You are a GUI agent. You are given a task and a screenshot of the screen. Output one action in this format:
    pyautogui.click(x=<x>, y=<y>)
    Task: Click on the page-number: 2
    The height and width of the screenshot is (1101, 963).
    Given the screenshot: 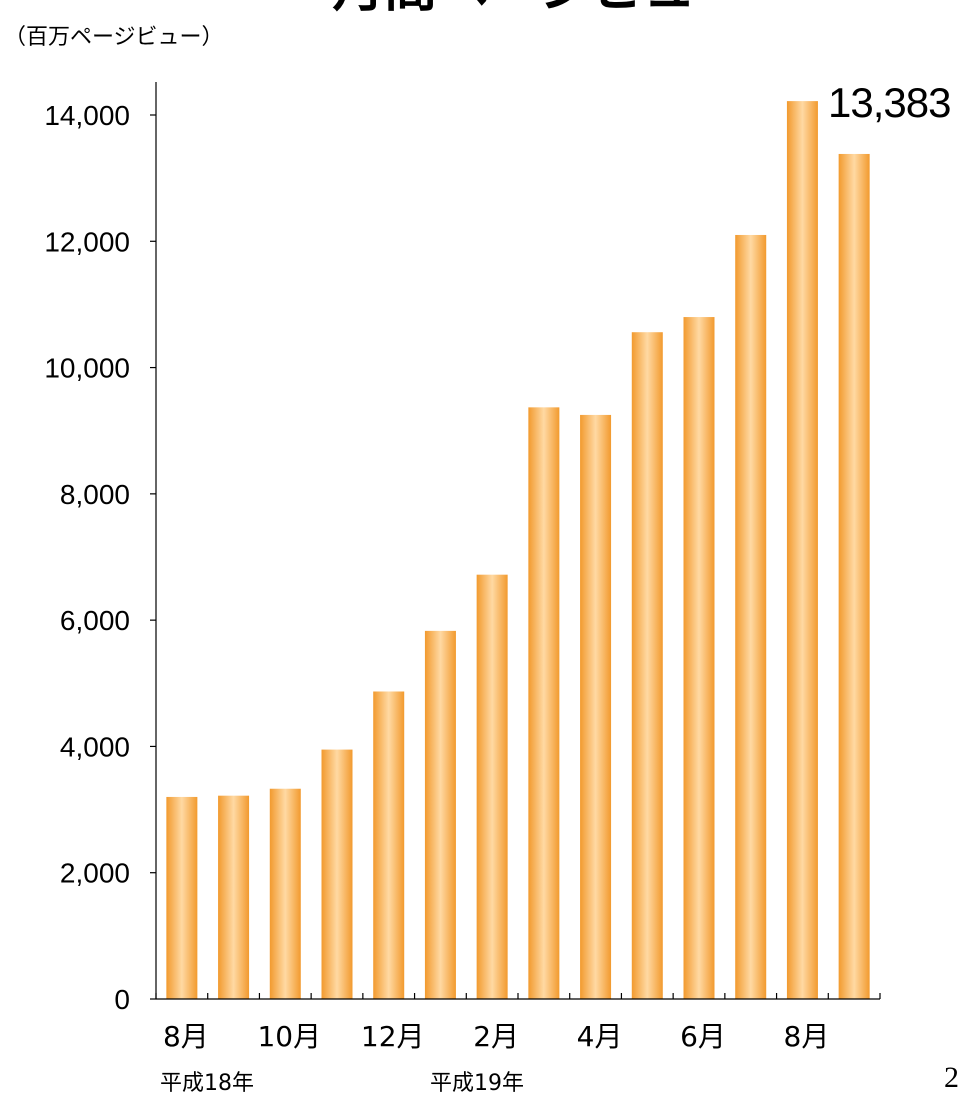 What is the action you would take?
    pyautogui.click(x=951, y=1077)
    